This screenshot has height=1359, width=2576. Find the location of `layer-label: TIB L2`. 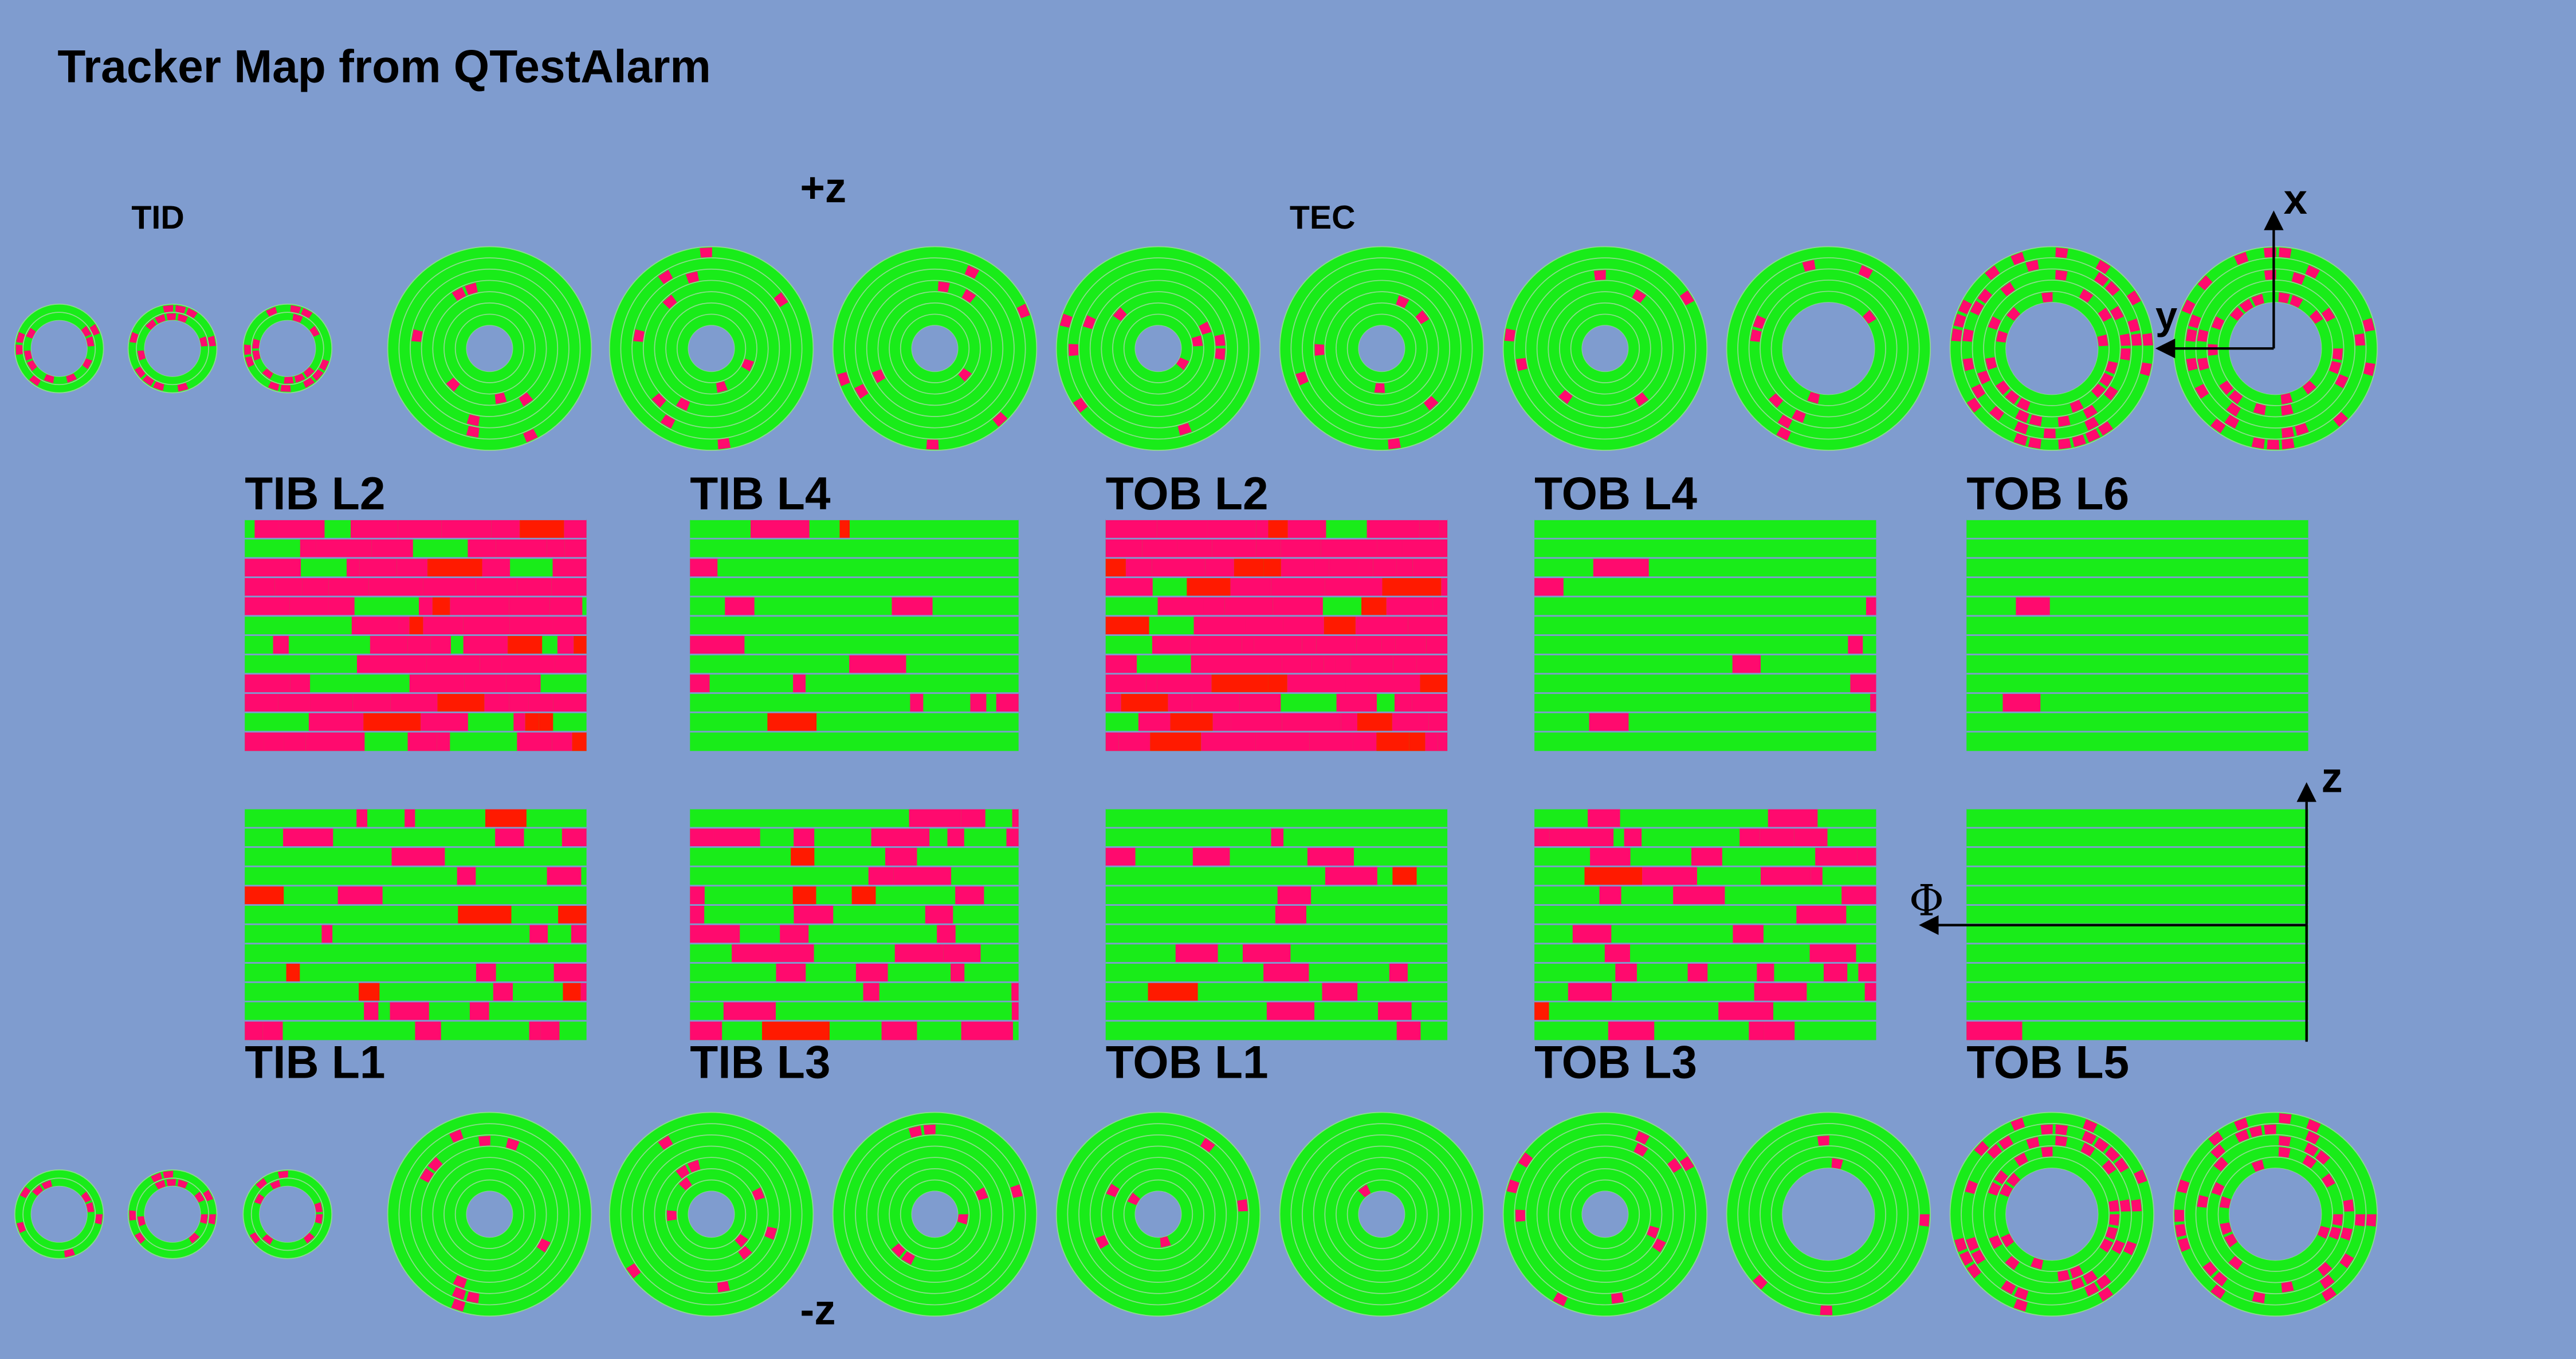

layer-label: TIB L2 is located at coordinates (315, 494).